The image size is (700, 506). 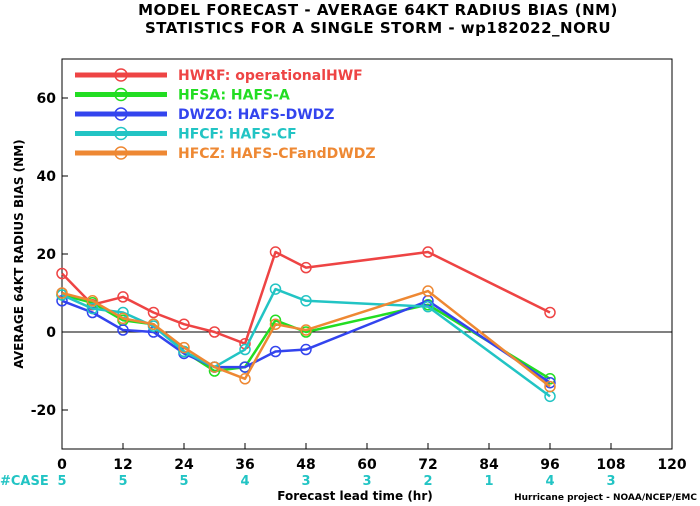 I want to click on legend-entry: HFCF: HAFS-CF, so click(x=186, y=135).